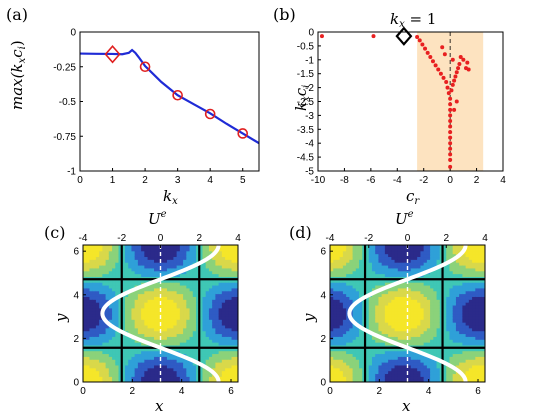 The height and width of the screenshot is (417, 556). Describe the element at coordinates (423, 180) in the screenshot. I see `panel-b-xtick-label: -2` at that location.